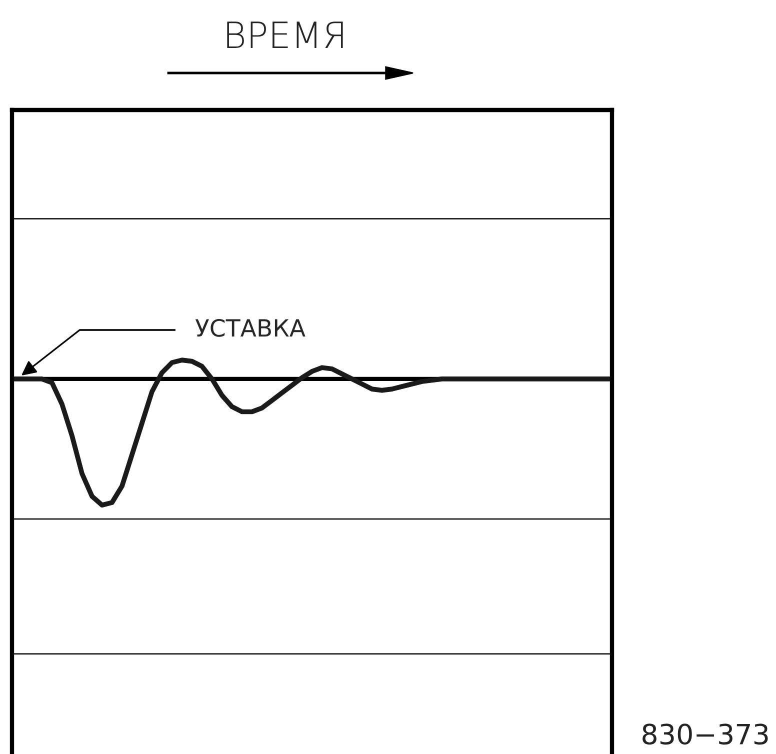 This screenshot has width=776, height=754. Describe the element at coordinates (250, 327) in the screenshot. I see `ref-line-label: УСТАВКА` at that location.